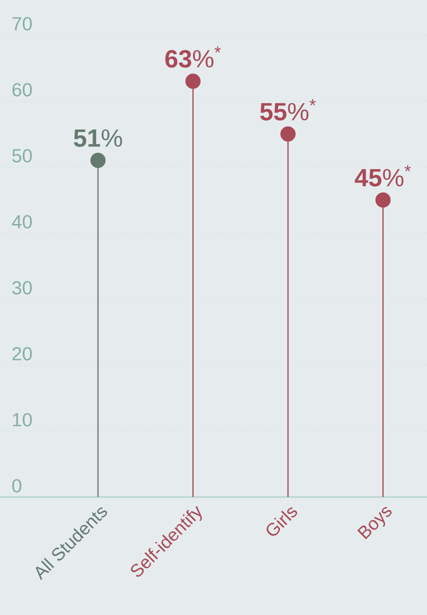 The width and height of the screenshot is (427, 615). What do you see at coordinates (22, 221) in the screenshot?
I see `y-tick-label: 40` at bounding box center [22, 221].